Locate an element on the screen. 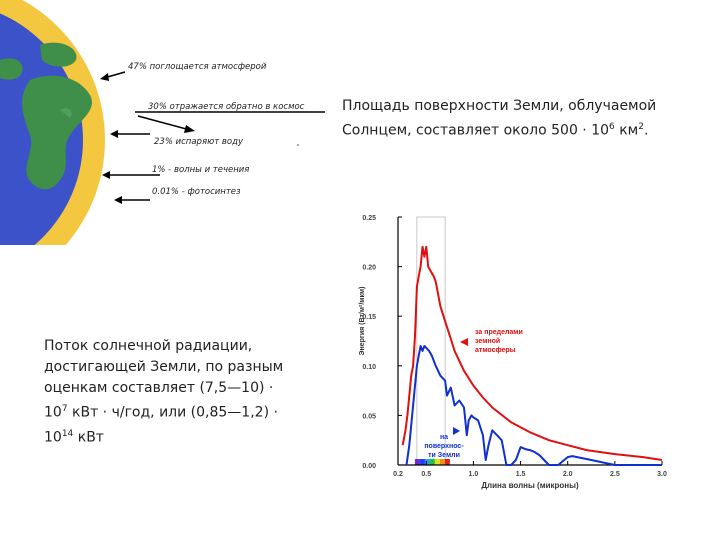  x-tick-label: 0.2 is located at coordinates (398, 474).